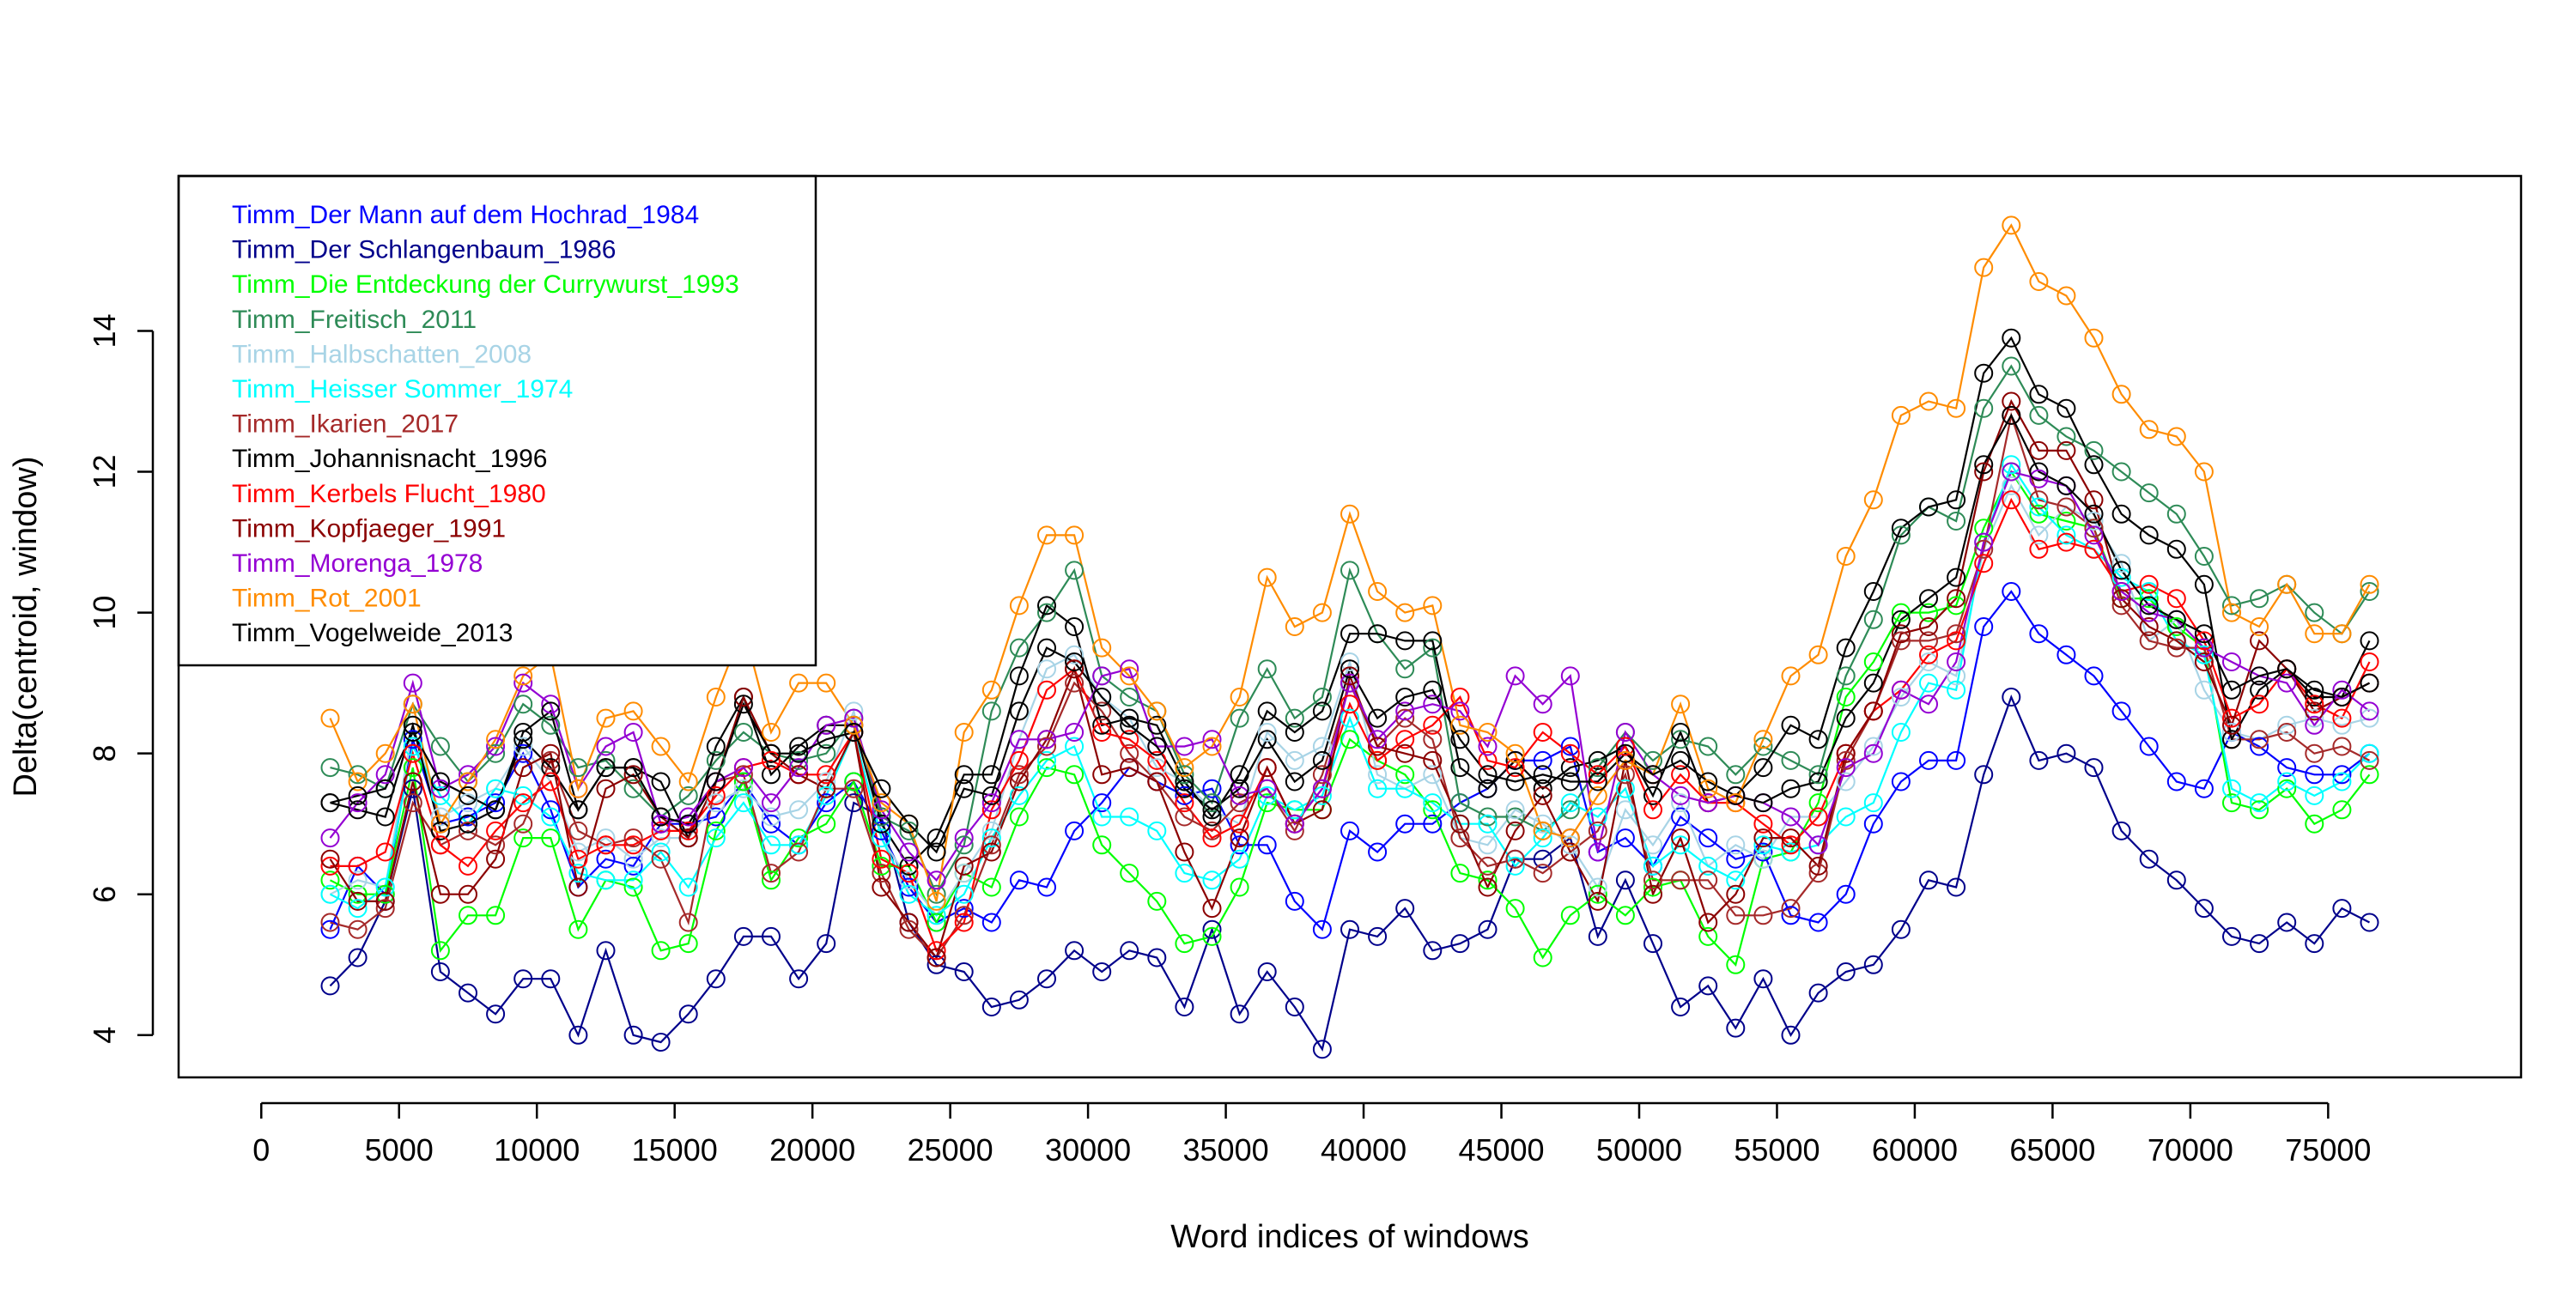 The height and width of the screenshot is (1292, 2576). What do you see at coordinates (1915, 1150) in the screenshot?
I see `x-tick-label: 60000` at bounding box center [1915, 1150].